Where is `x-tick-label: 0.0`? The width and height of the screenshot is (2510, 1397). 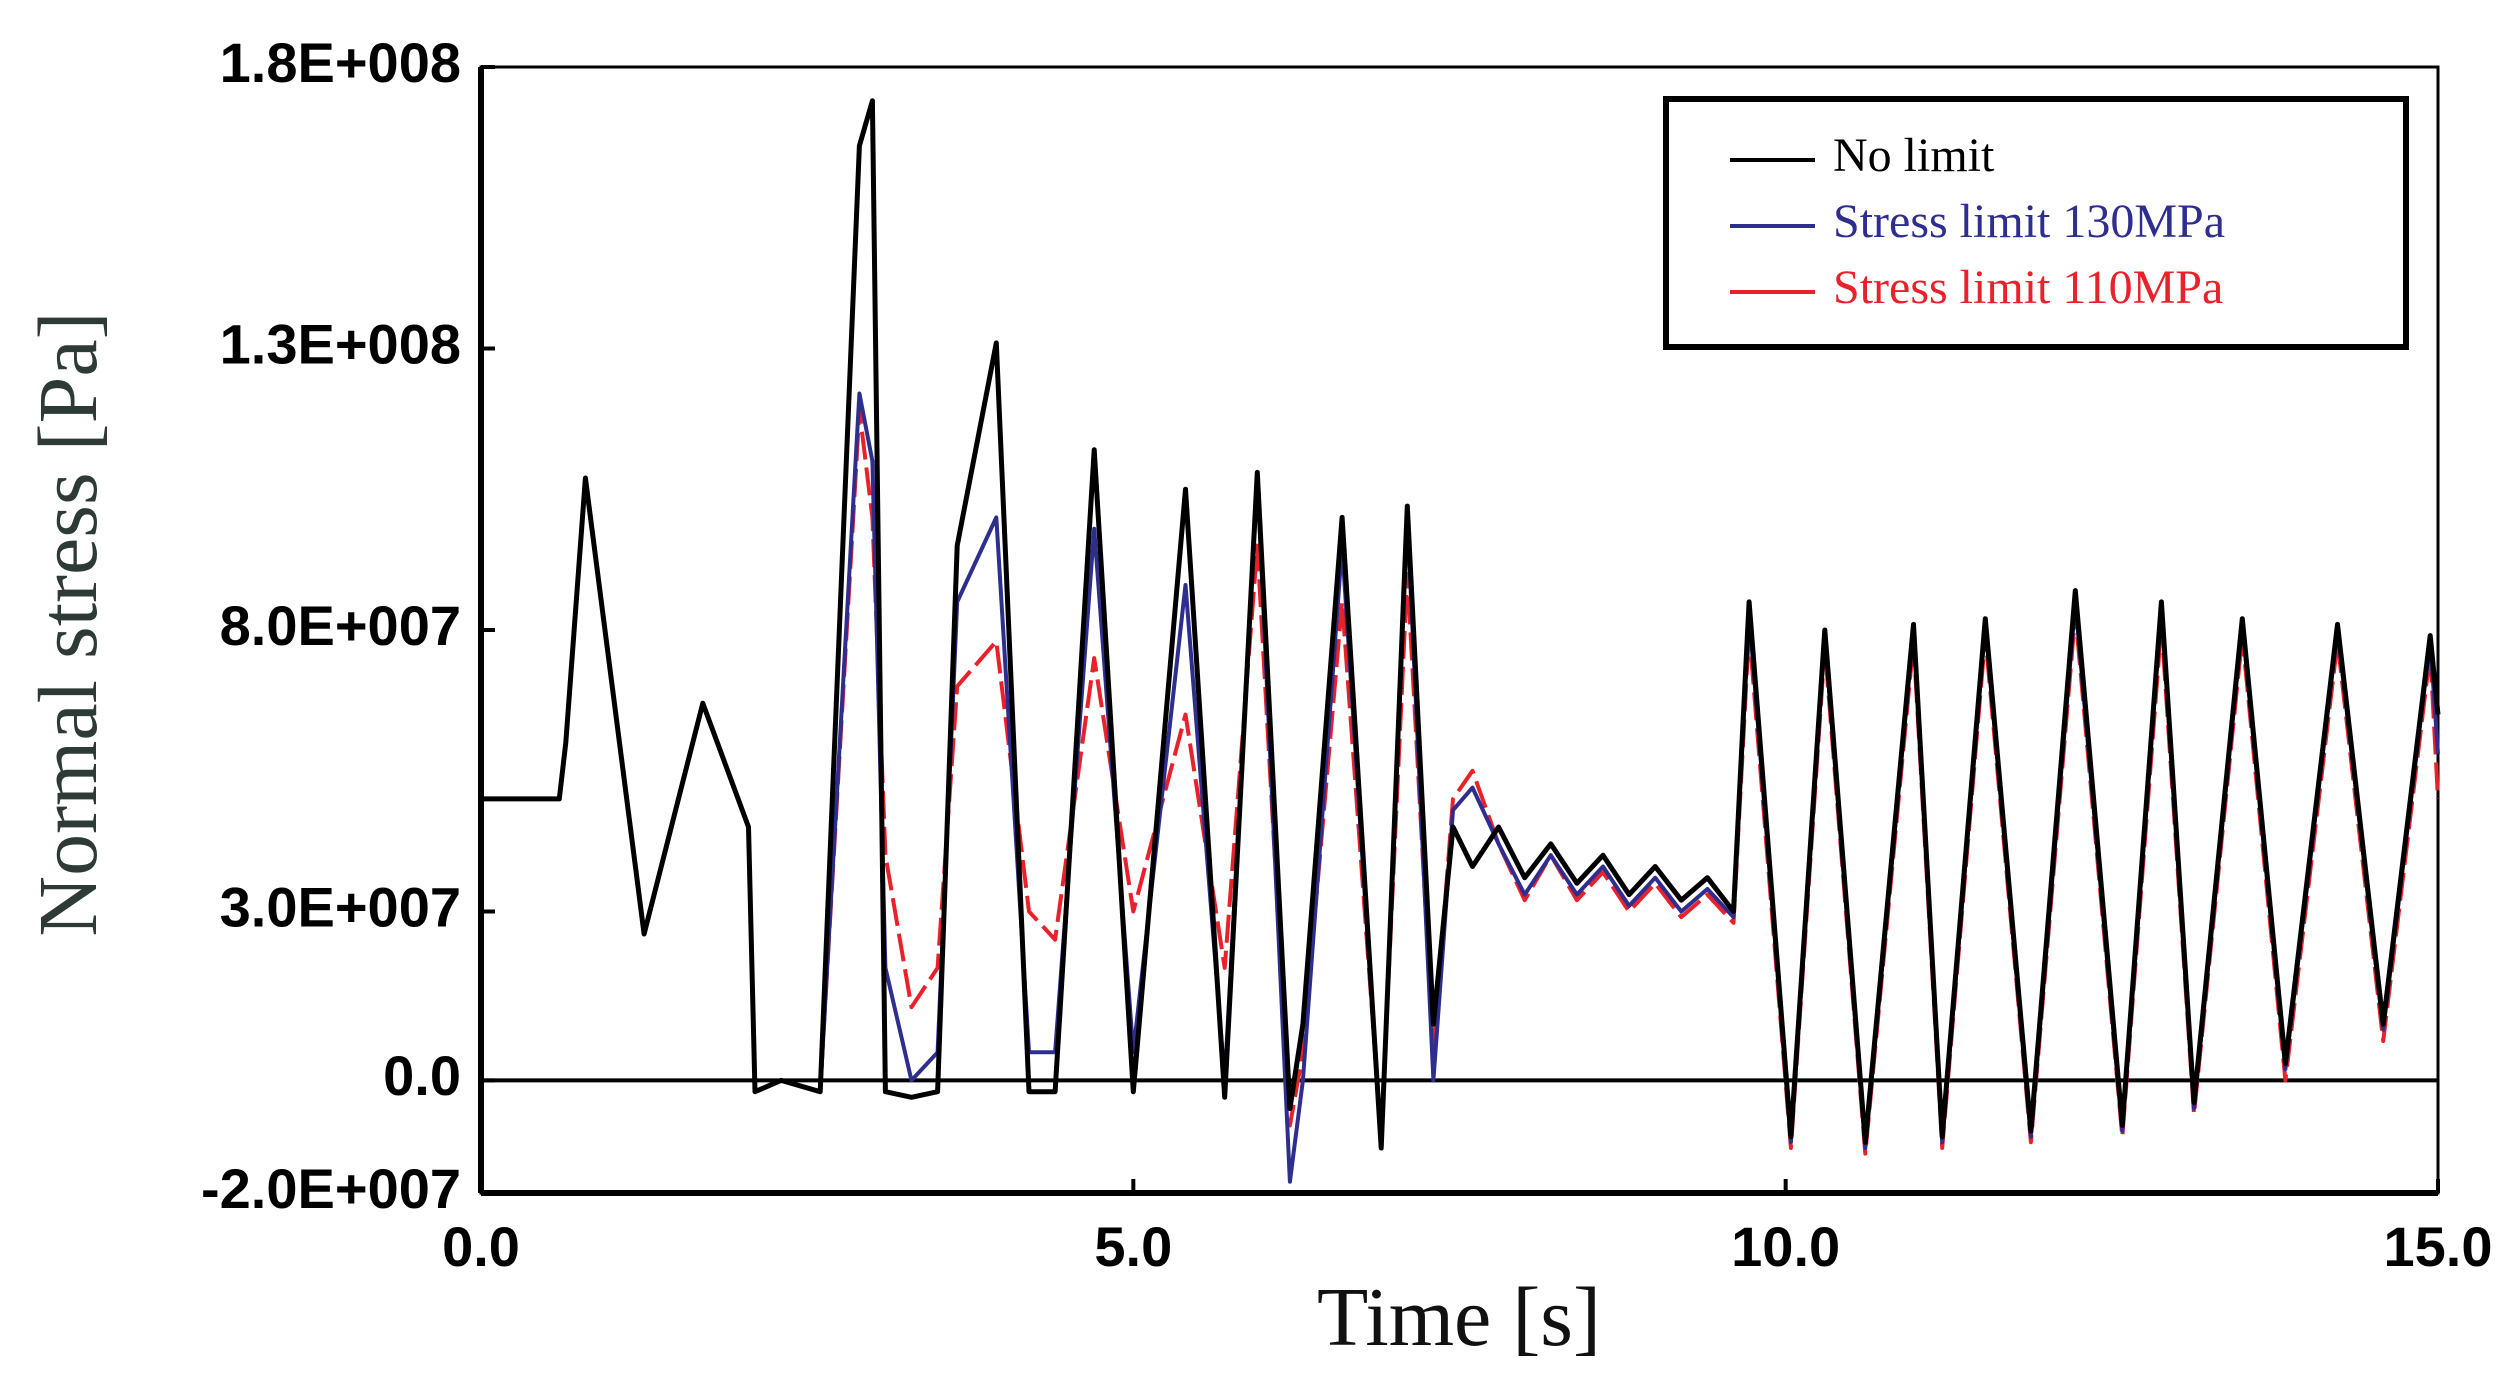
x-tick-label: 0.0 is located at coordinates (481, 1246).